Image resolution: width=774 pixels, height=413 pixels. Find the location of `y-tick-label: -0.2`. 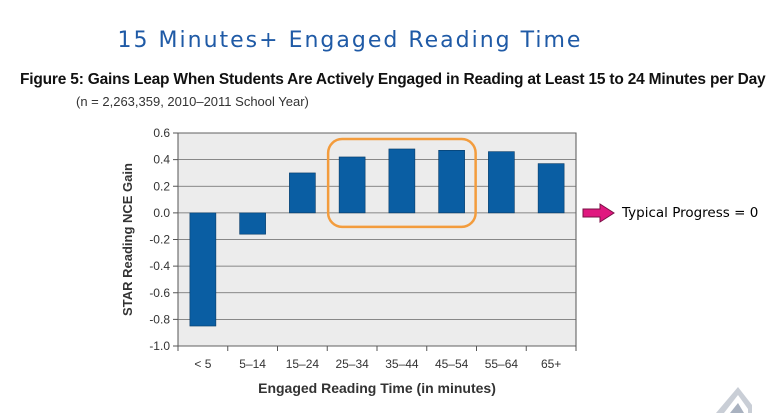

y-tick-label: -0.2 is located at coordinates (159, 240).